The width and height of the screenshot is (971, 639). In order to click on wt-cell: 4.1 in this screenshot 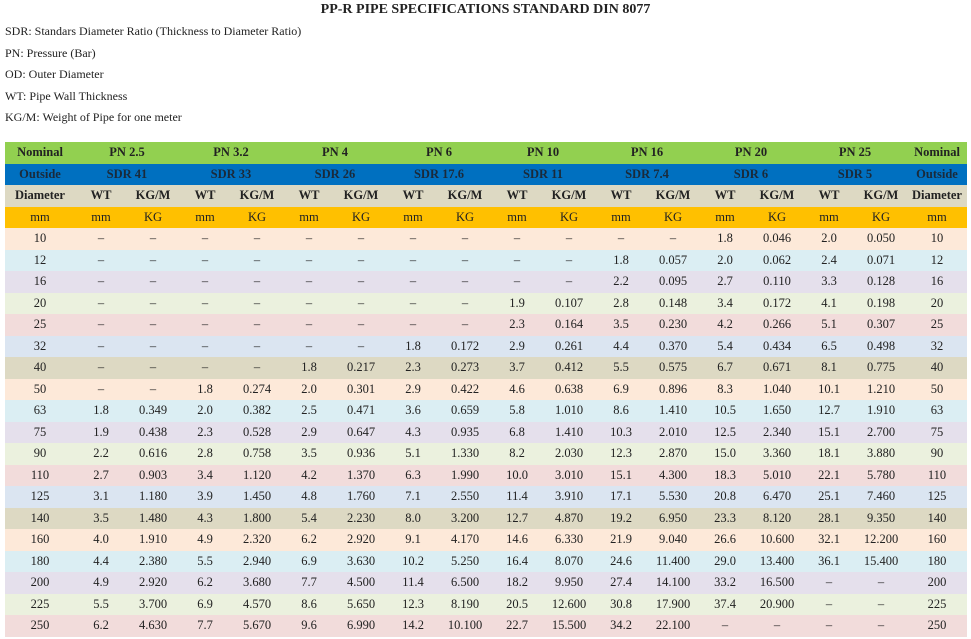, I will do `click(829, 302)`.